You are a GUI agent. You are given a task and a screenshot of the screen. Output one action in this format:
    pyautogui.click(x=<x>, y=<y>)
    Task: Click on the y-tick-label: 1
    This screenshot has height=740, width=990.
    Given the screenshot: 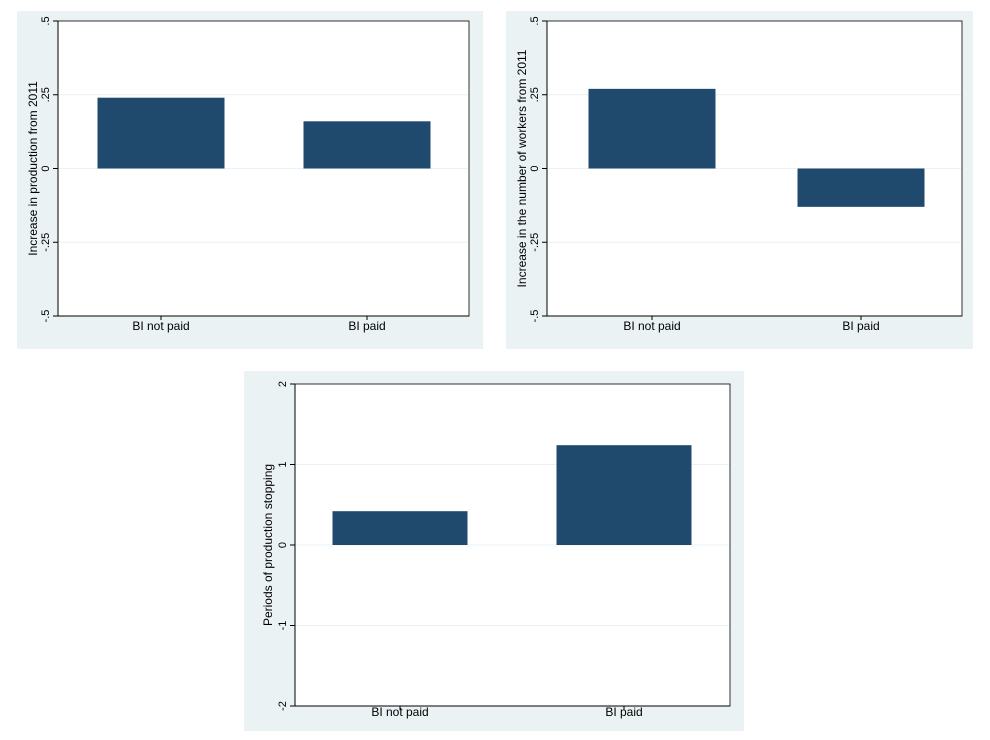 What is the action you would take?
    pyautogui.click(x=283, y=464)
    